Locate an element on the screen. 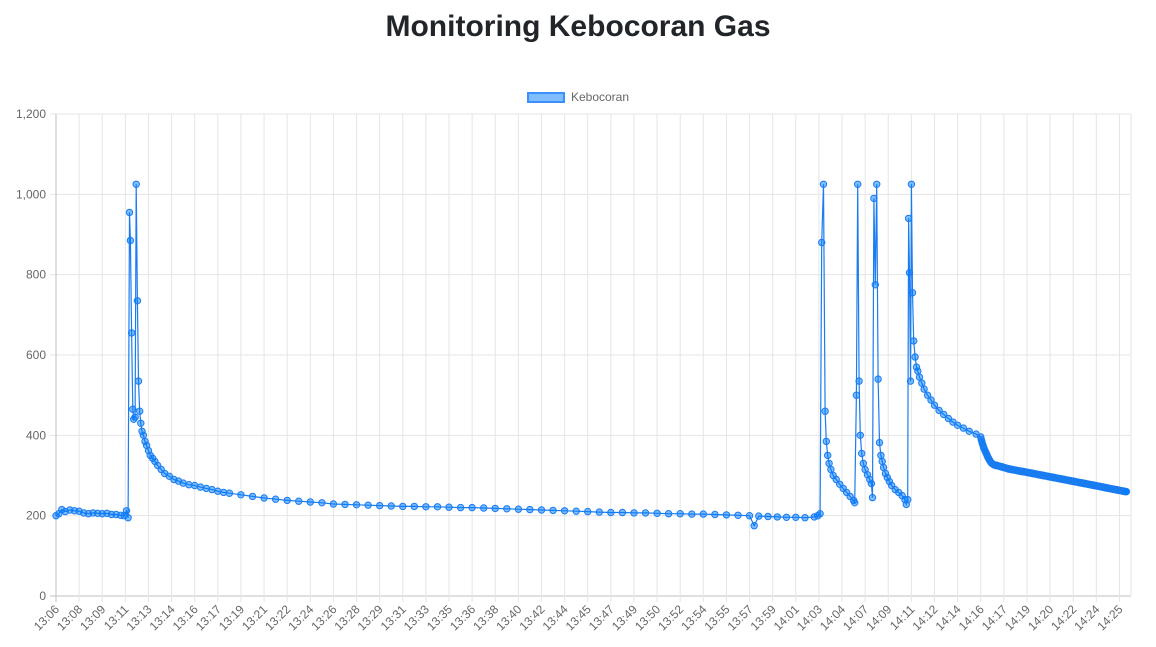  x-tick-label: 14:09 is located at coordinates (878, 617).